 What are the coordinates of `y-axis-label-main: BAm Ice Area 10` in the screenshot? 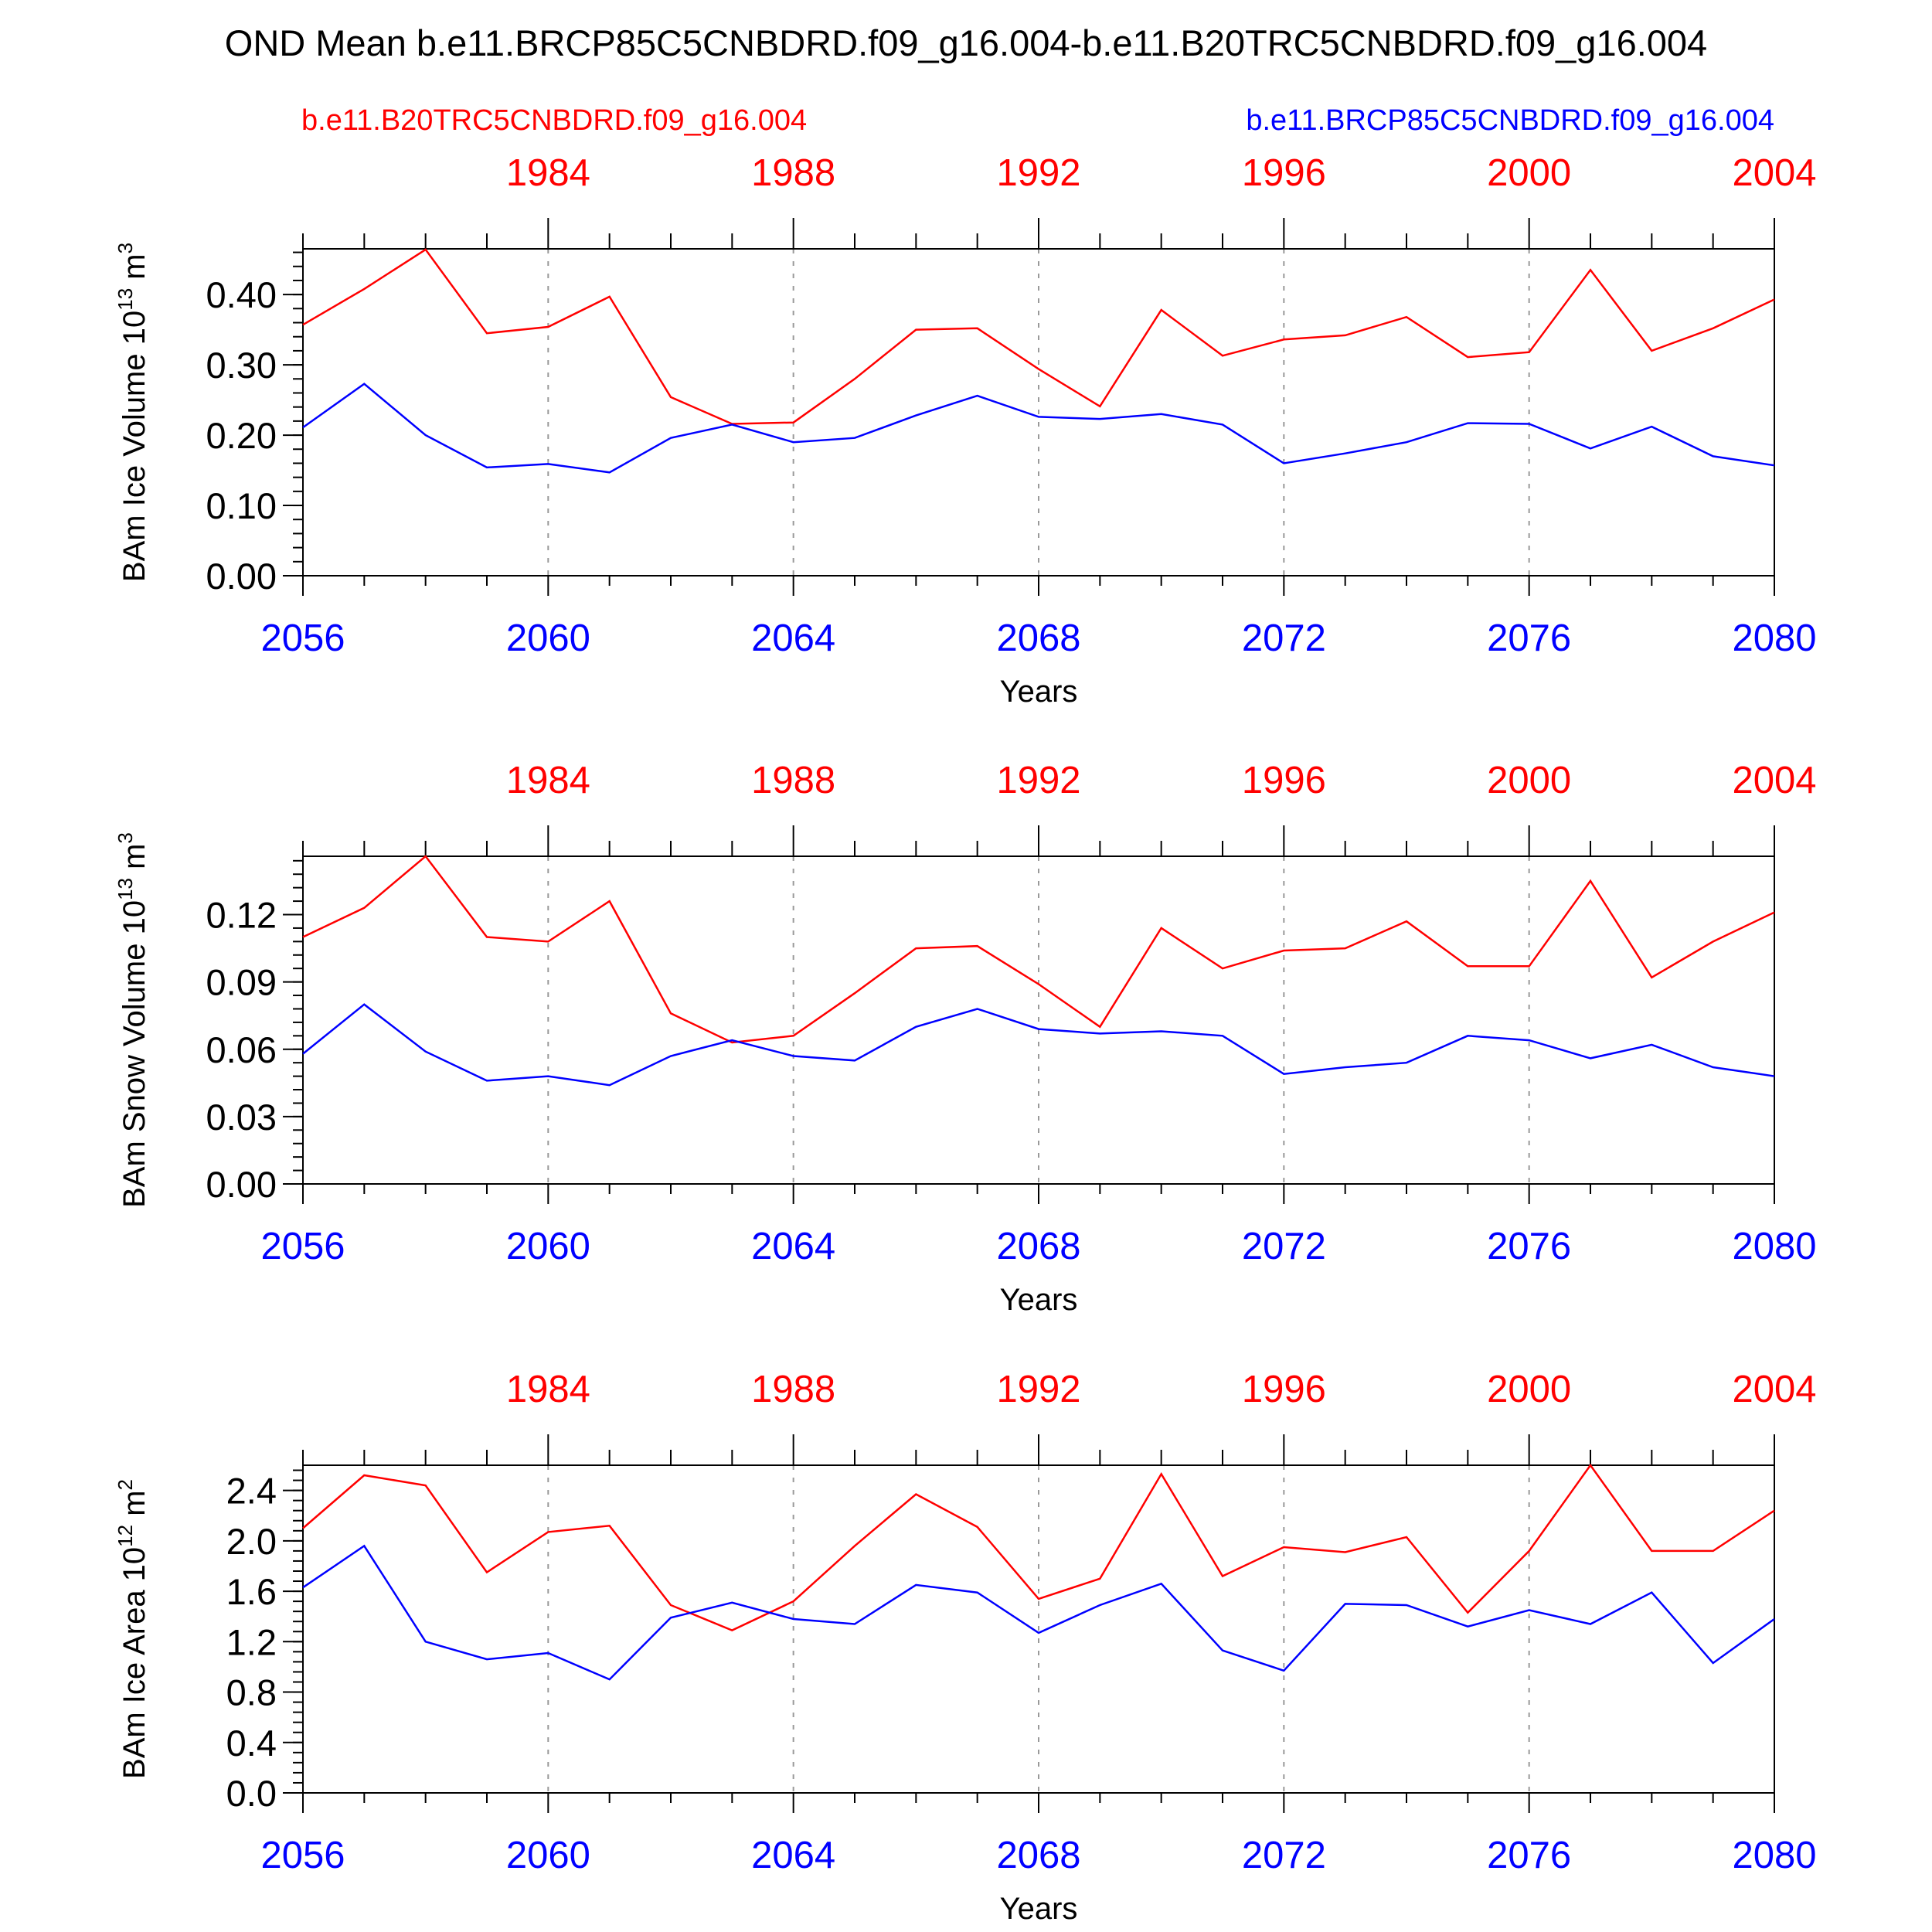 It's located at (134, 1663).